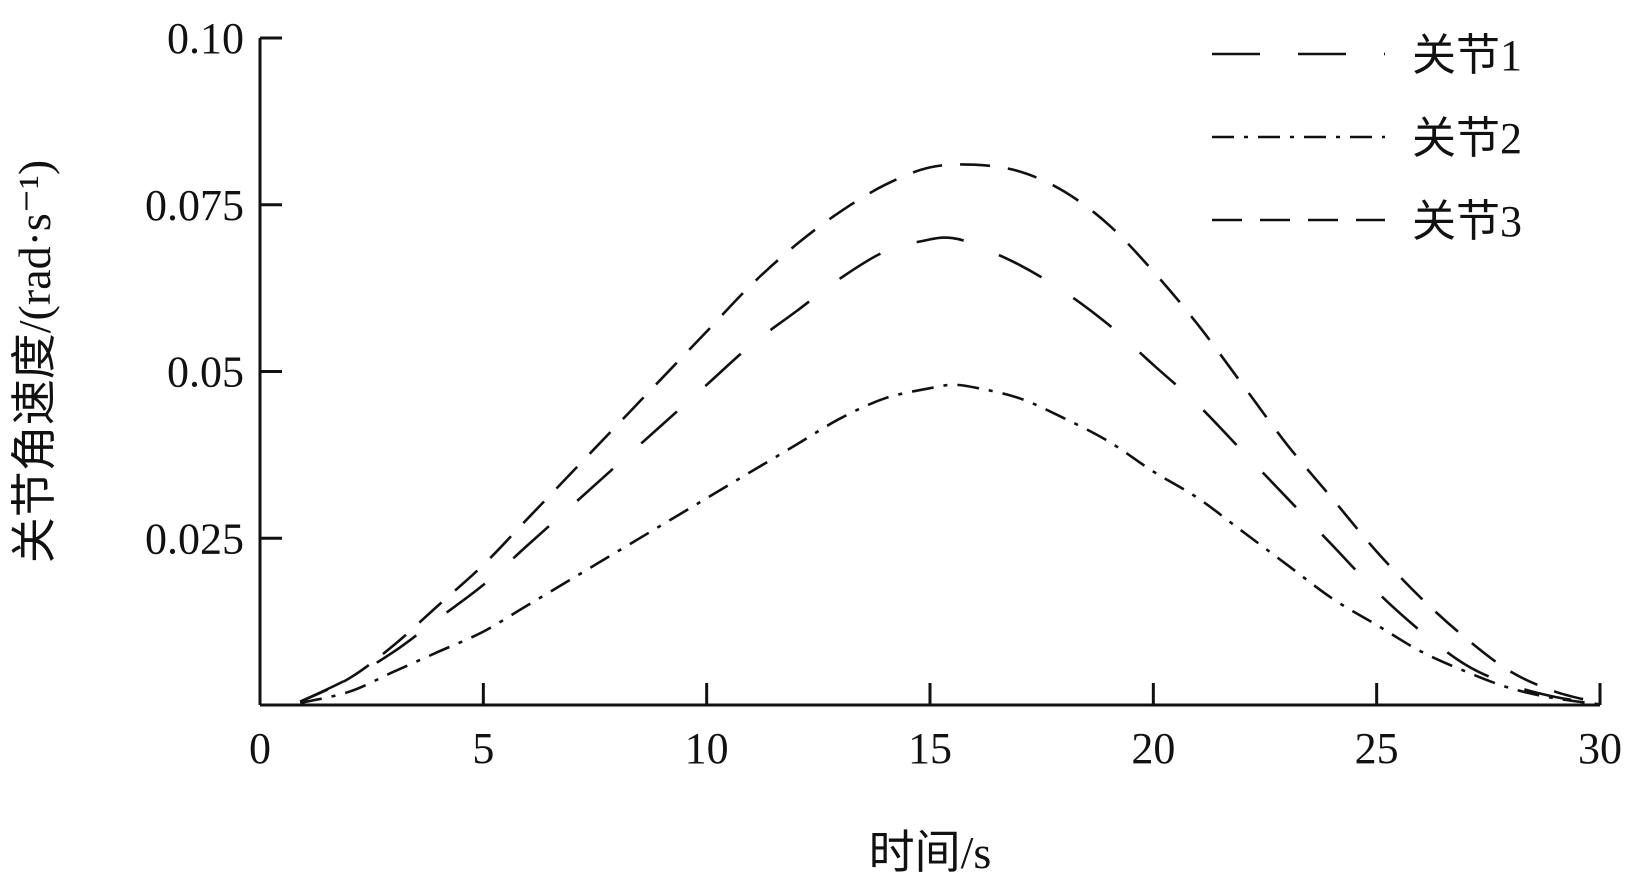  What do you see at coordinates (483, 748) in the screenshot?
I see `x-tick-label: 5` at bounding box center [483, 748].